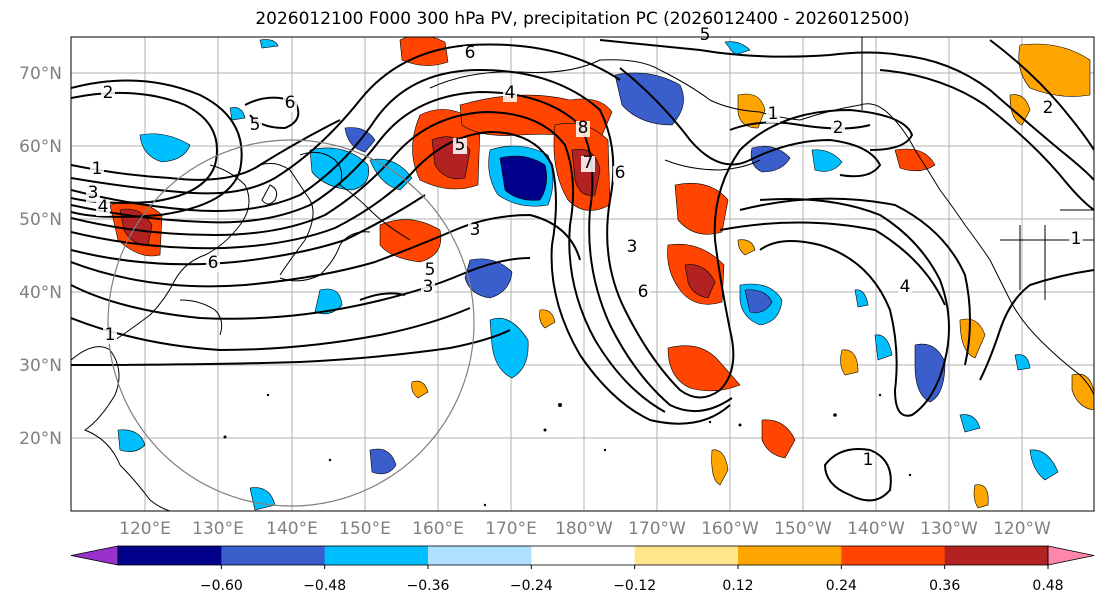  What do you see at coordinates (583, 128) in the screenshot?
I see `contour-label: 8` at bounding box center [583, 128].